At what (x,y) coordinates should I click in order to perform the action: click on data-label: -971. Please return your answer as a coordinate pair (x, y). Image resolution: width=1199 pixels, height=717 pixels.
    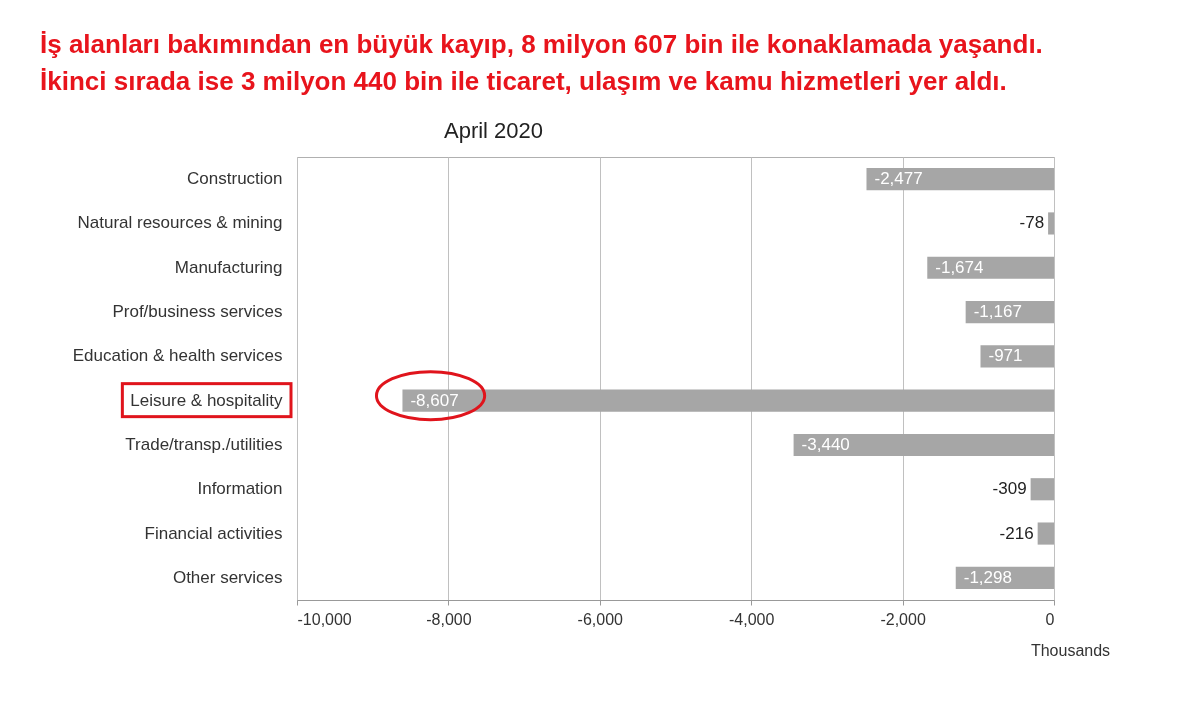
    Looking at the image, I should click on (1005, 356).